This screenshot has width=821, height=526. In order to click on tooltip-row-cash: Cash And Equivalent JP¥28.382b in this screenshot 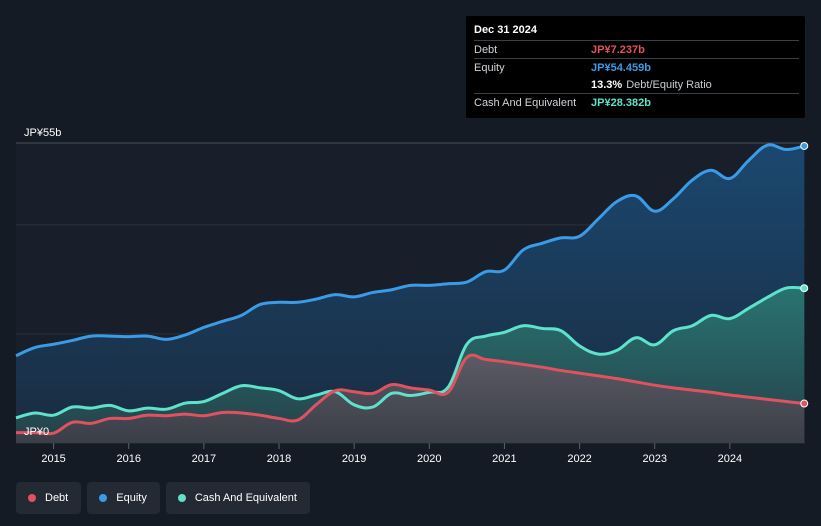, I will do `click(636, 102)`.